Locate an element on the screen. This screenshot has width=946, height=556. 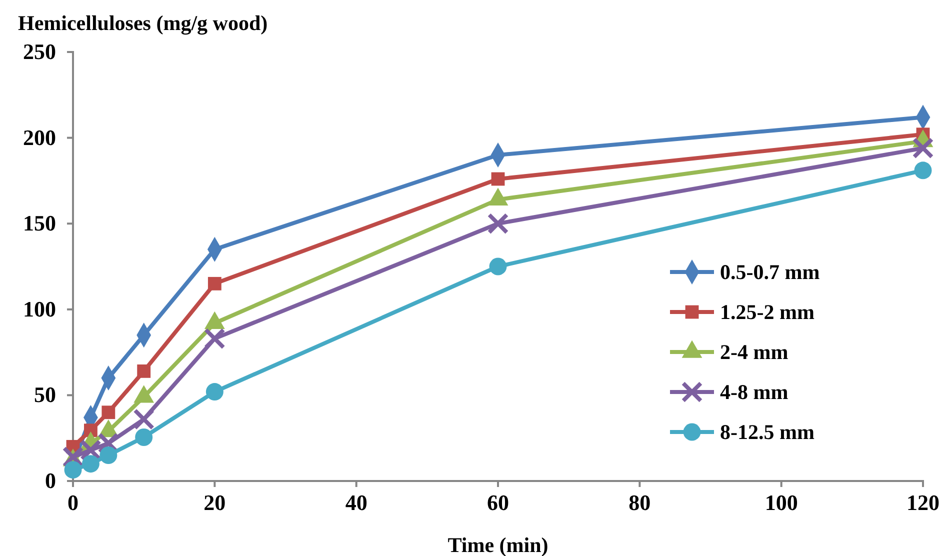
x-tick-label: 100 is located at coordinates (781, 502).